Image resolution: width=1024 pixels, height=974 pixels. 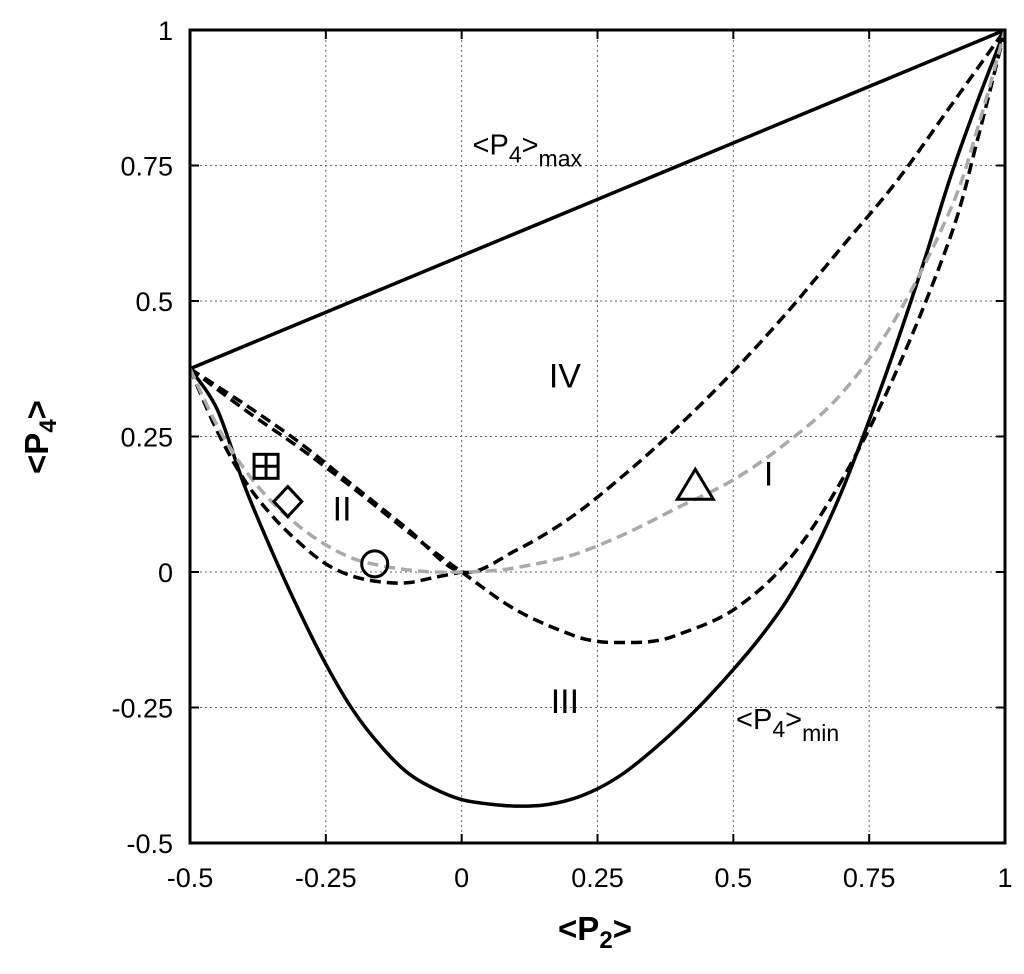 I want to click on region-label: I, so click(x=768, y=474).